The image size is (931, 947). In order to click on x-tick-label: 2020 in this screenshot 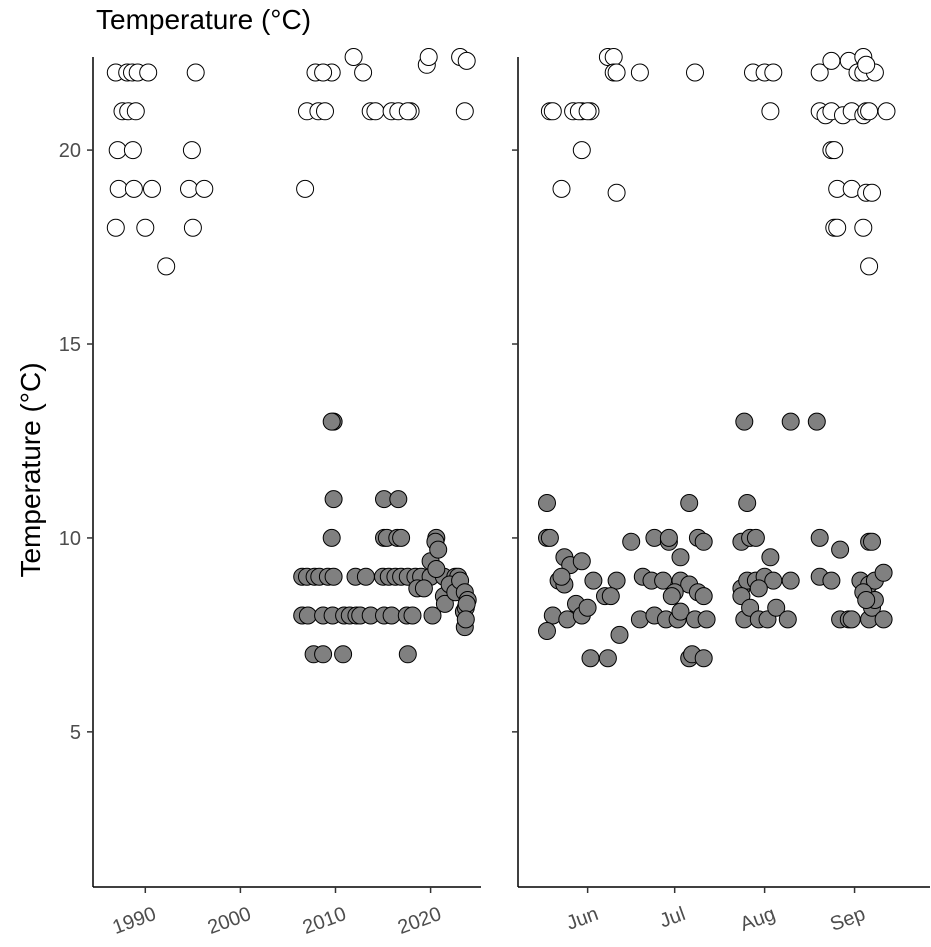, I will do `click(419, 921)`.